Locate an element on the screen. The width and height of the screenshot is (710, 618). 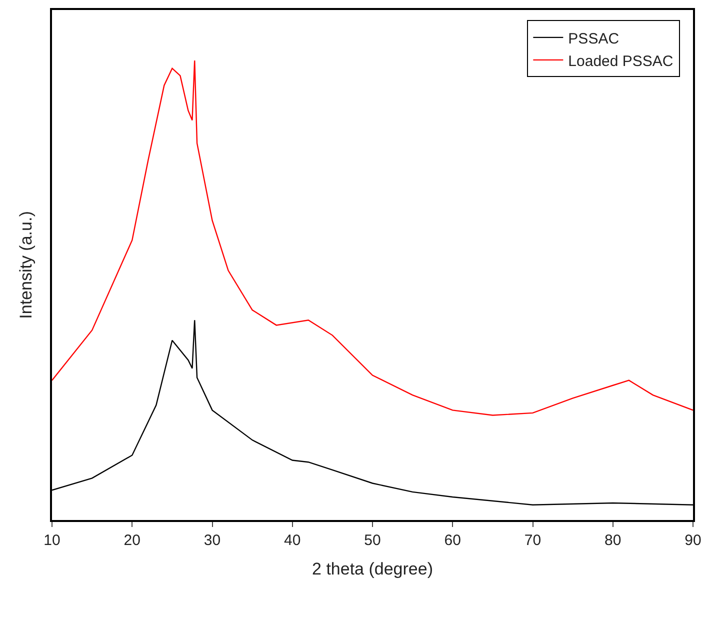
y-axis-title: Intensity (a.u.) is located at coordinates (26, 265).